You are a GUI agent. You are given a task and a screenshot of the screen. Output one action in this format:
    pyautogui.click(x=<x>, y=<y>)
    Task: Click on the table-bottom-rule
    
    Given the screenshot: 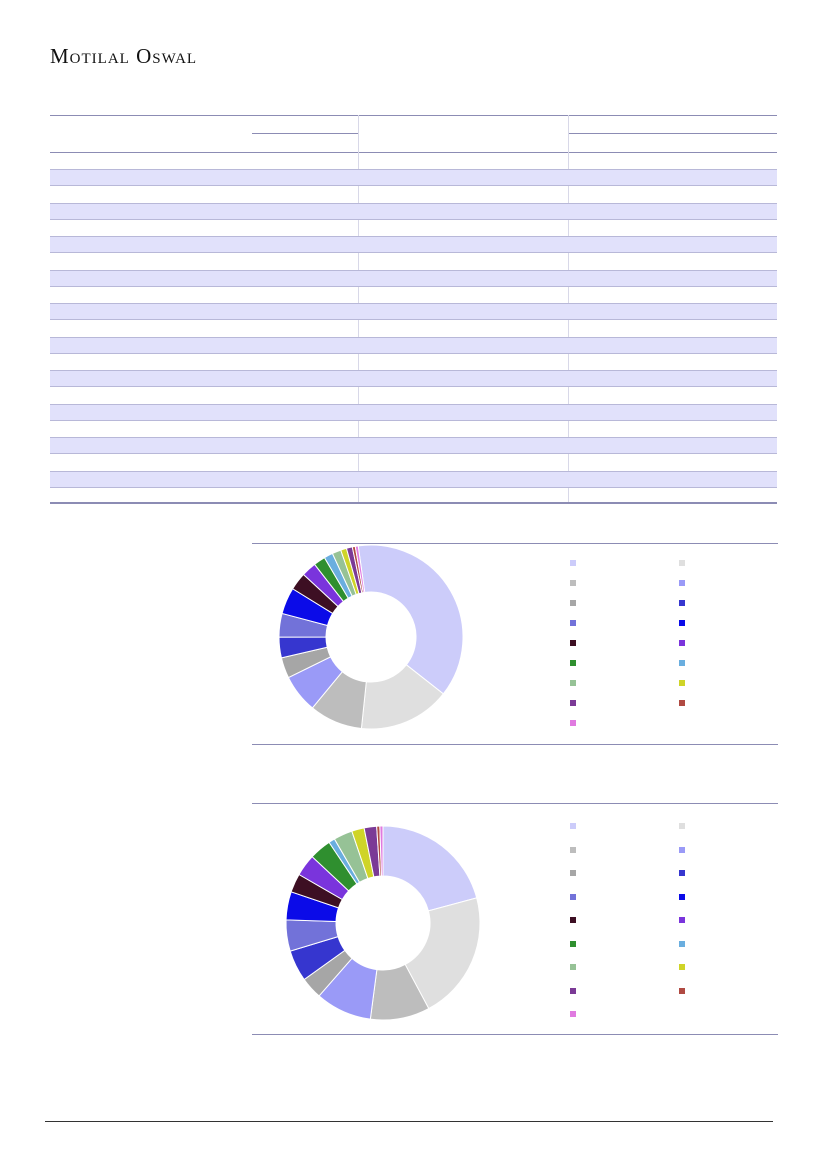 What is the action you would take?
    pyautogui.click(x=413, y=503)
    